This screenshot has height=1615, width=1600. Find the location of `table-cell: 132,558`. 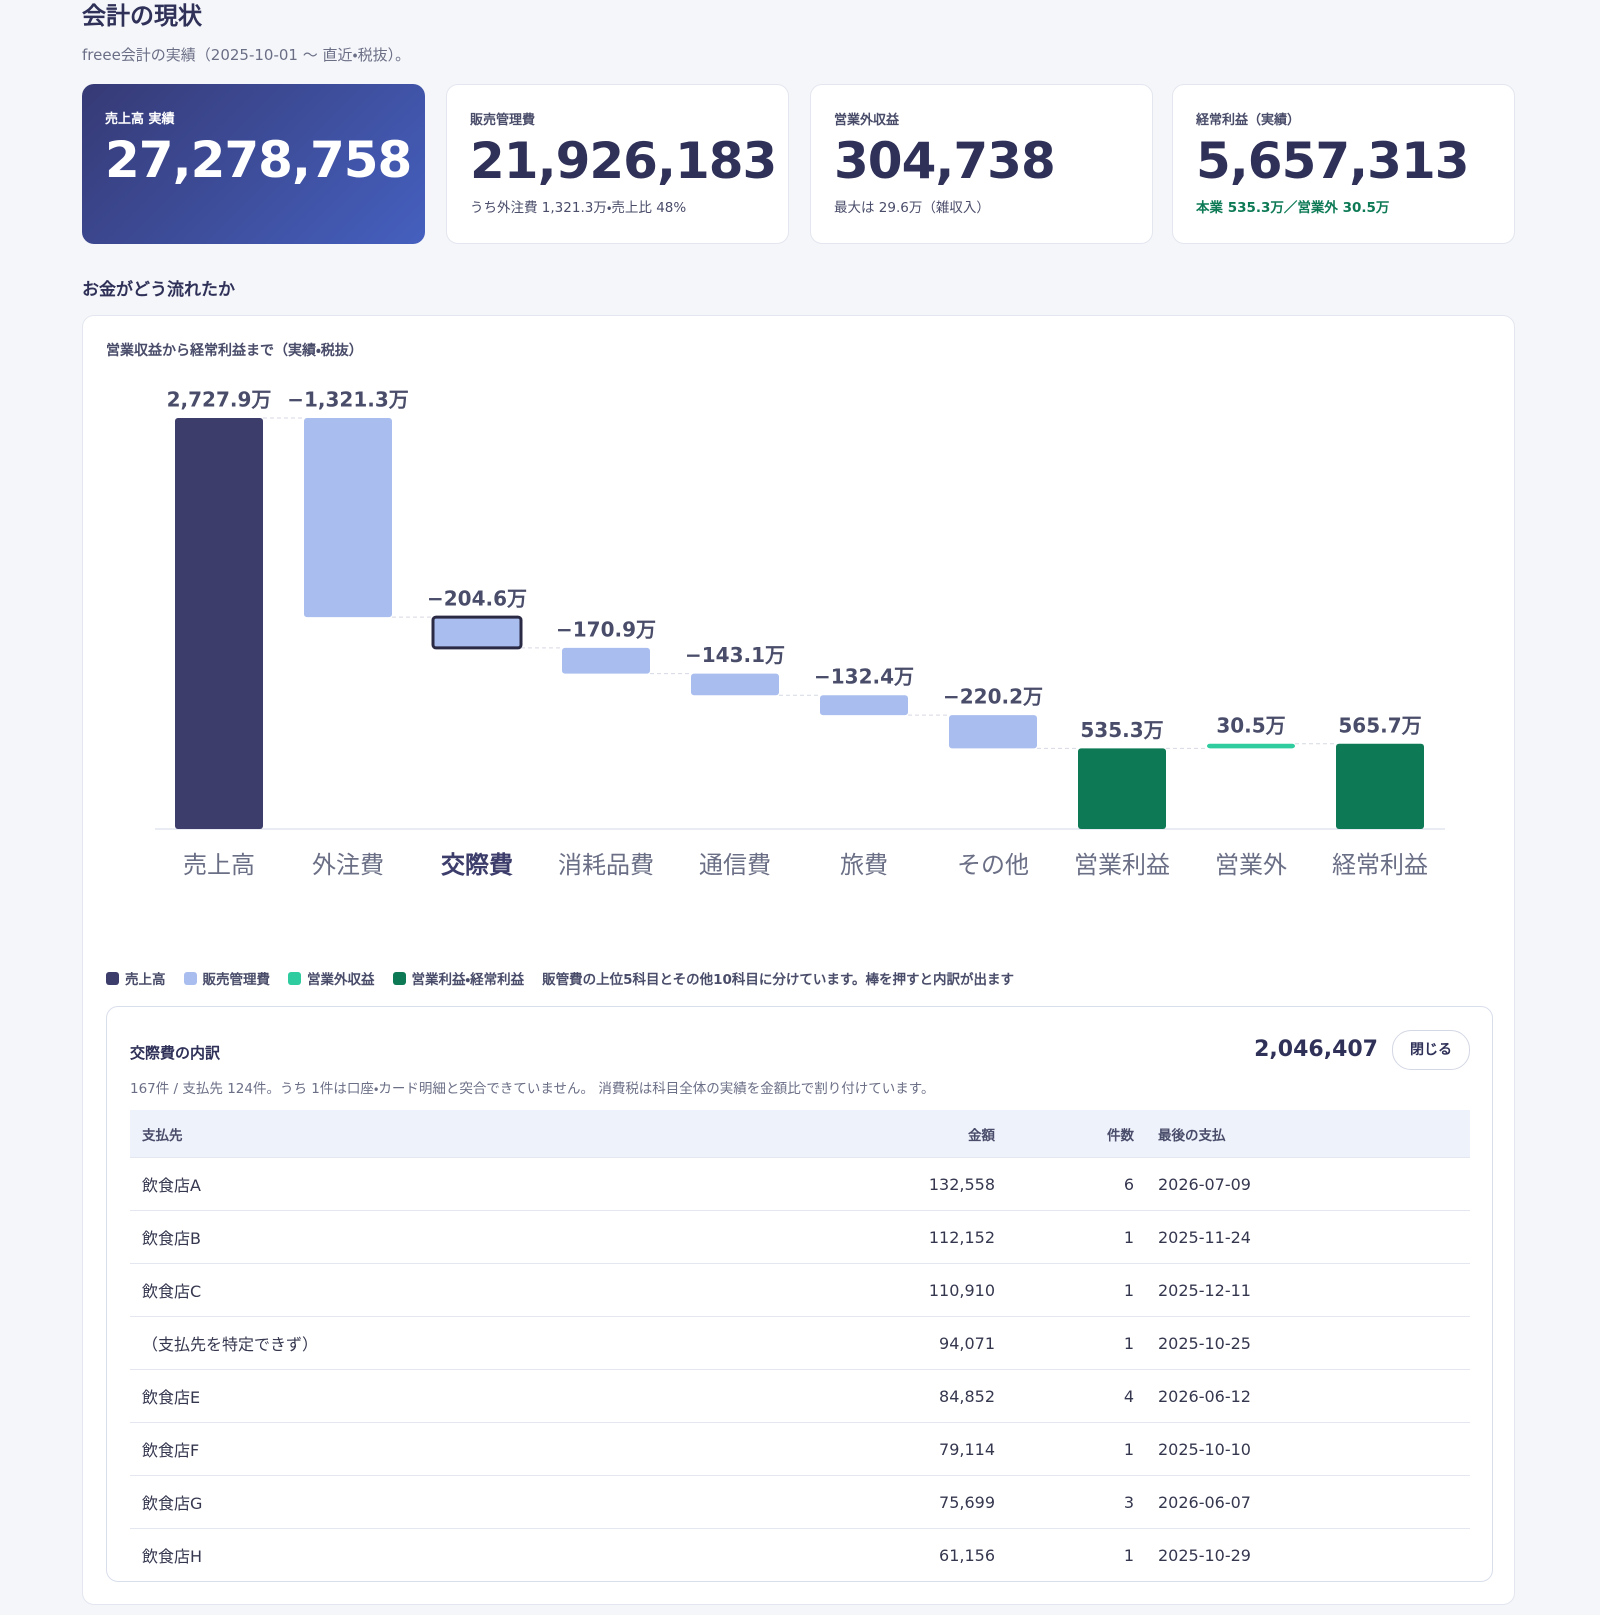

table-cell: 132,558 is located at coordinates (930, 1184).